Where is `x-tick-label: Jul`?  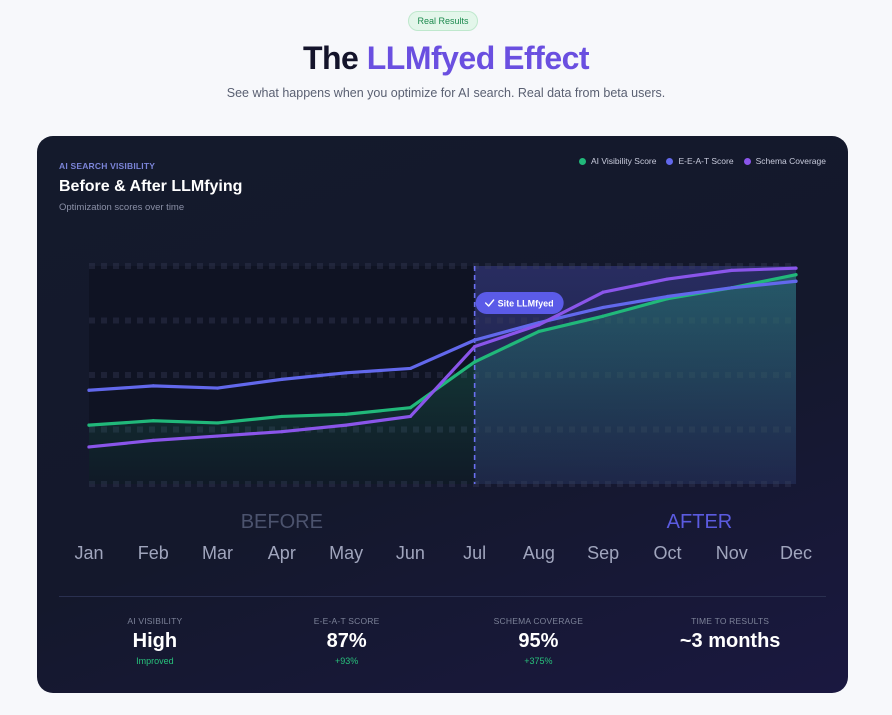 x-tick-label: Jul is located at coordinates (474, 553).